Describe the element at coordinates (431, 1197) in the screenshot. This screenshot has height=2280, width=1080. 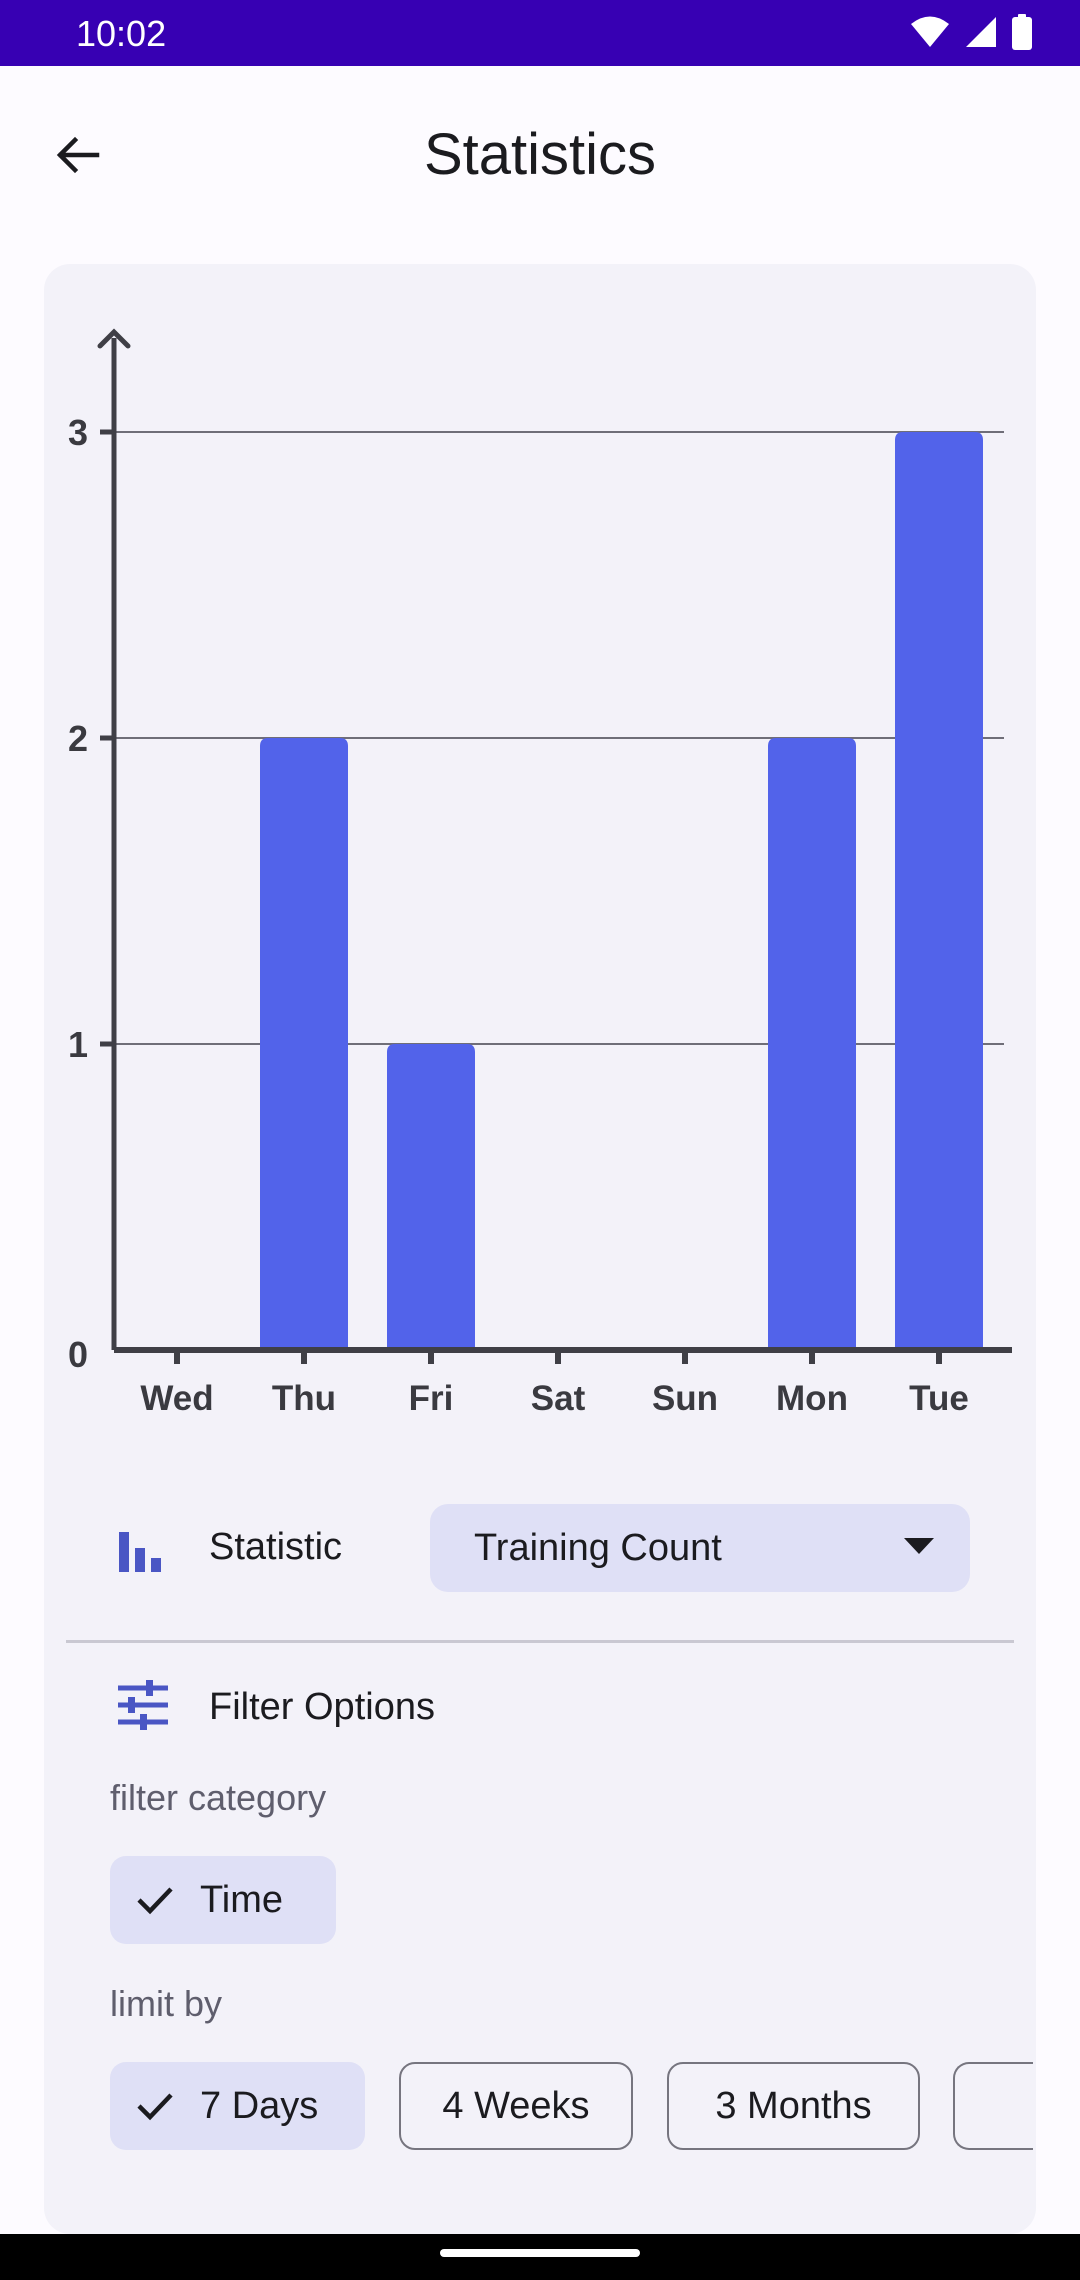
I see `bar-fri` at that location.